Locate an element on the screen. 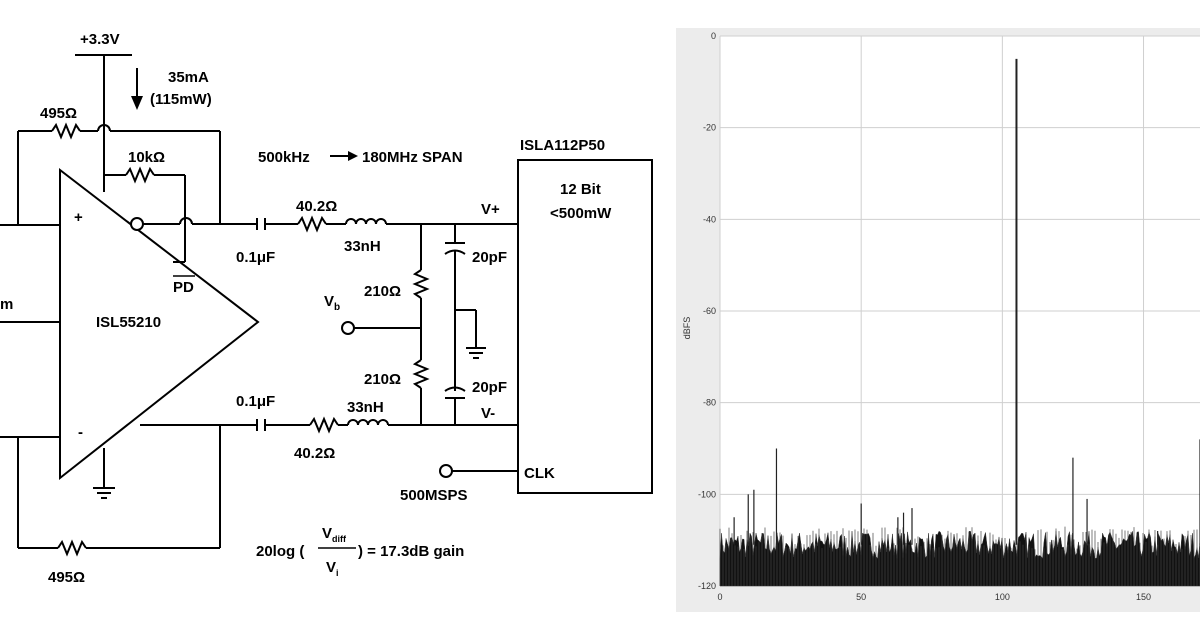 The image size is (1200, 630). amp-name: ISL55210 is located at coordinates (128, 322).